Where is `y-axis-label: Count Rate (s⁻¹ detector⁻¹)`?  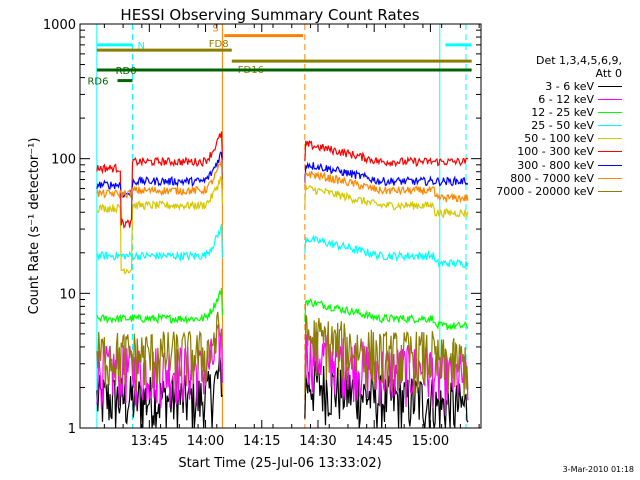 y-axis-label: Count Rate (s⁻¹ detector⁻¹) is located at coordinates (34, 226).